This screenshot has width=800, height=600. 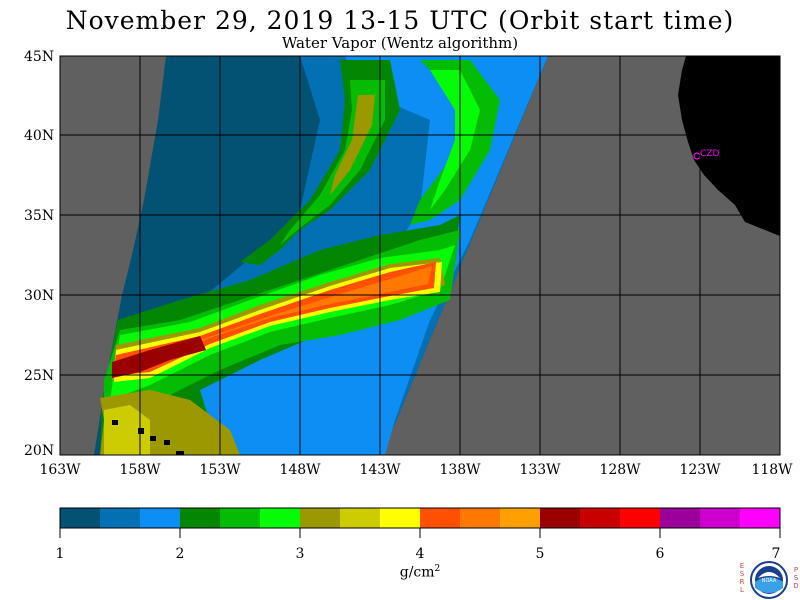 What do you see at coordinates (60, 470) in the screenshot?
I see `lon-label-163w: 163W` at bounding box center [60, 470].